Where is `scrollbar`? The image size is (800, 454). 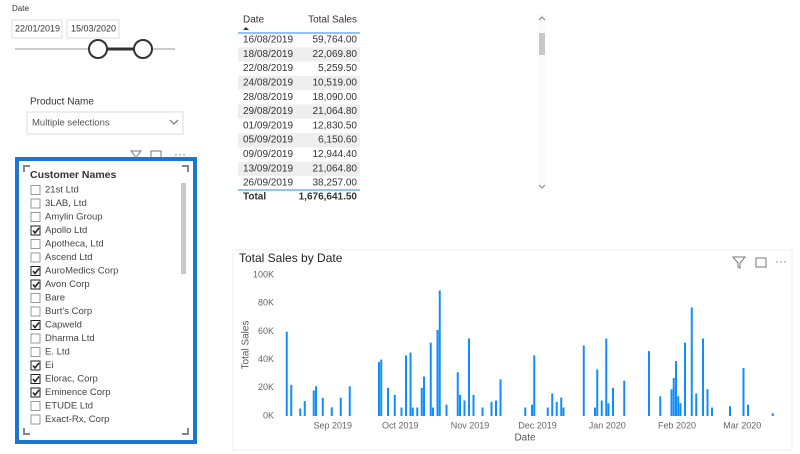
scrollbar is located at coordinates (183, 228).